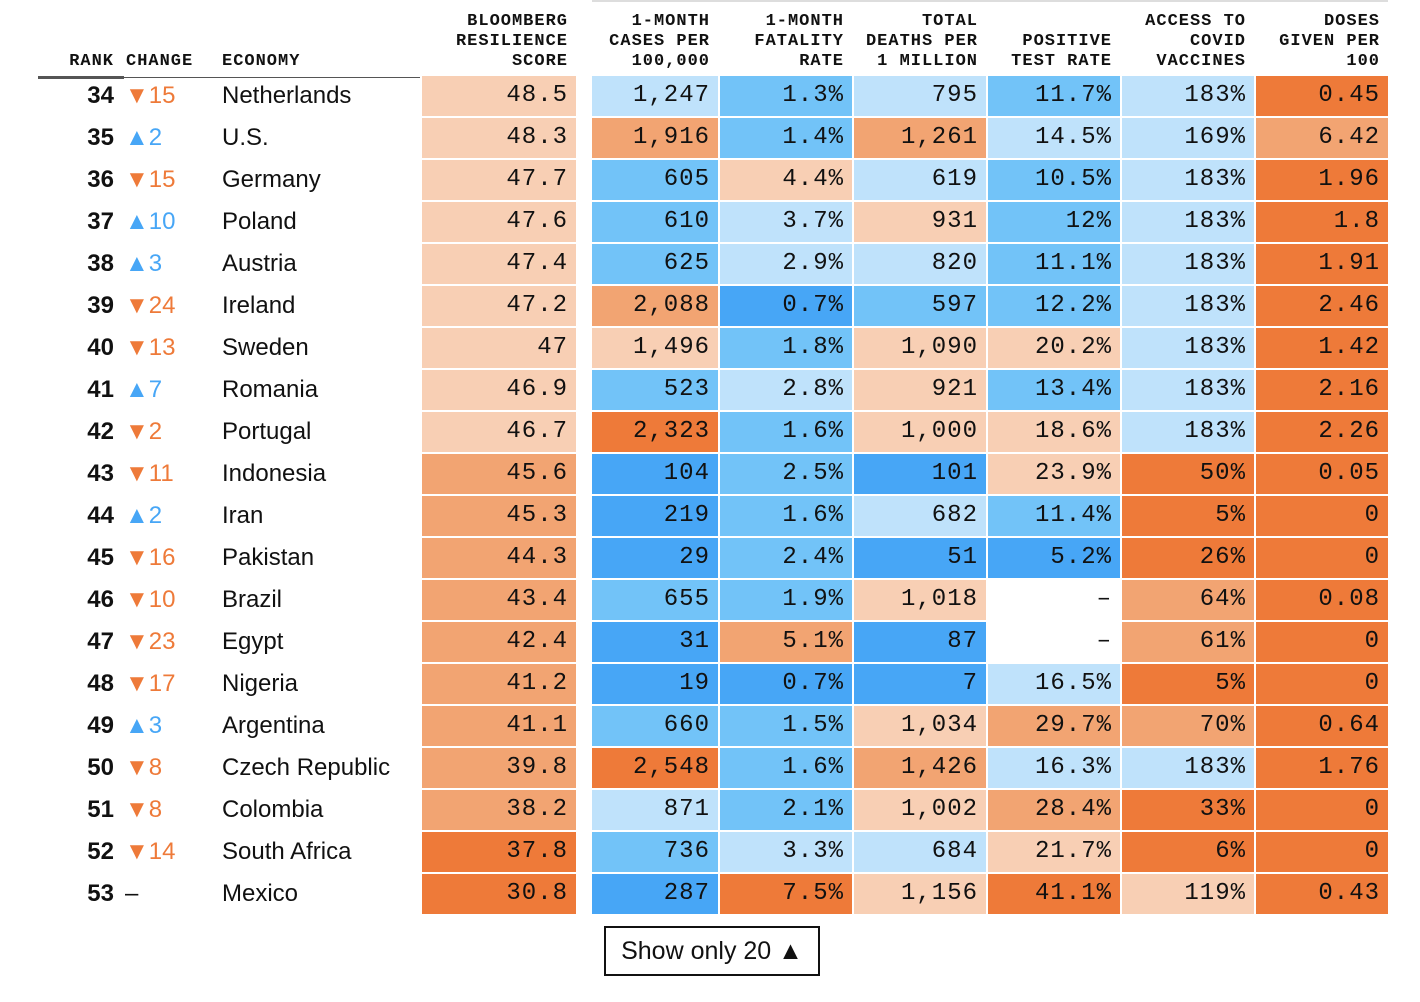  What do you see at coordinates (1188, 852) in the screenshot?
I see `cell: 6%` at bounding box center [1188, 852].